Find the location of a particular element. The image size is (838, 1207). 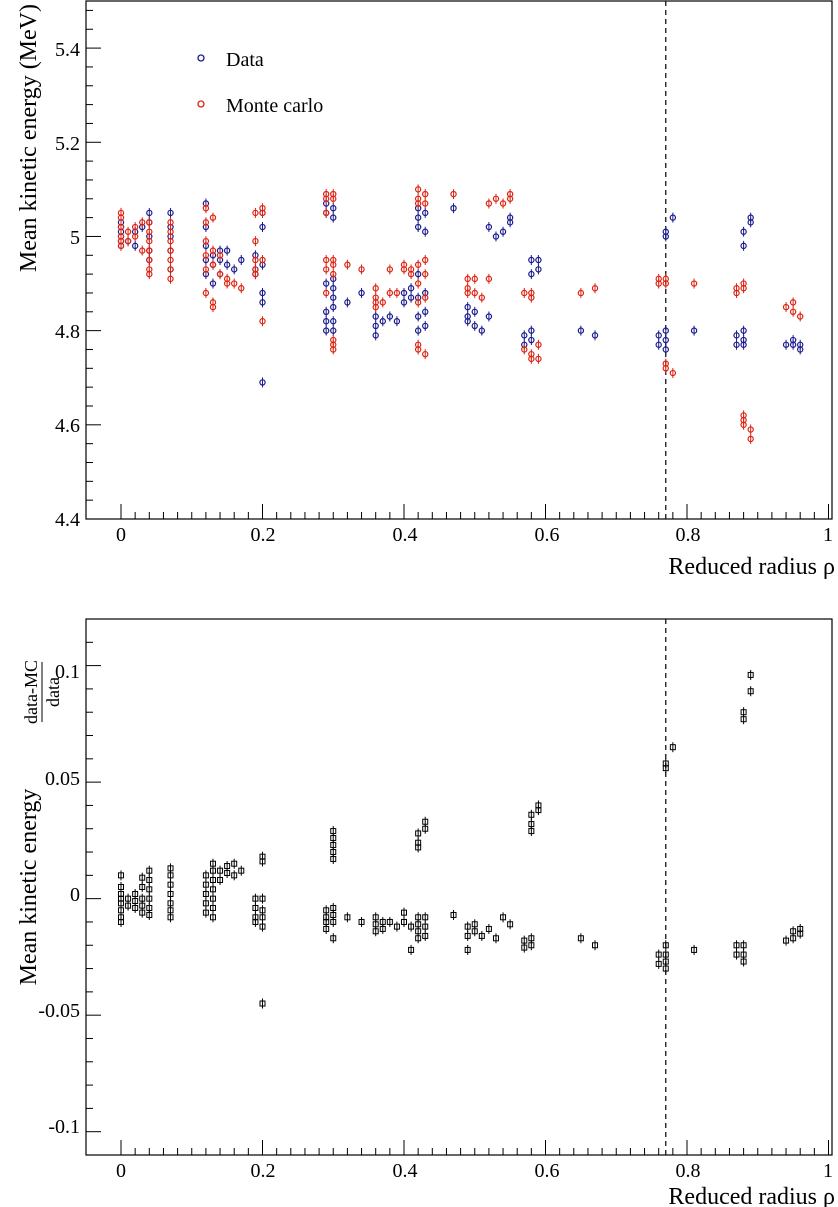

bottom-y-axis-title: Mean kinetic energy is located at coordinates (29, 887).